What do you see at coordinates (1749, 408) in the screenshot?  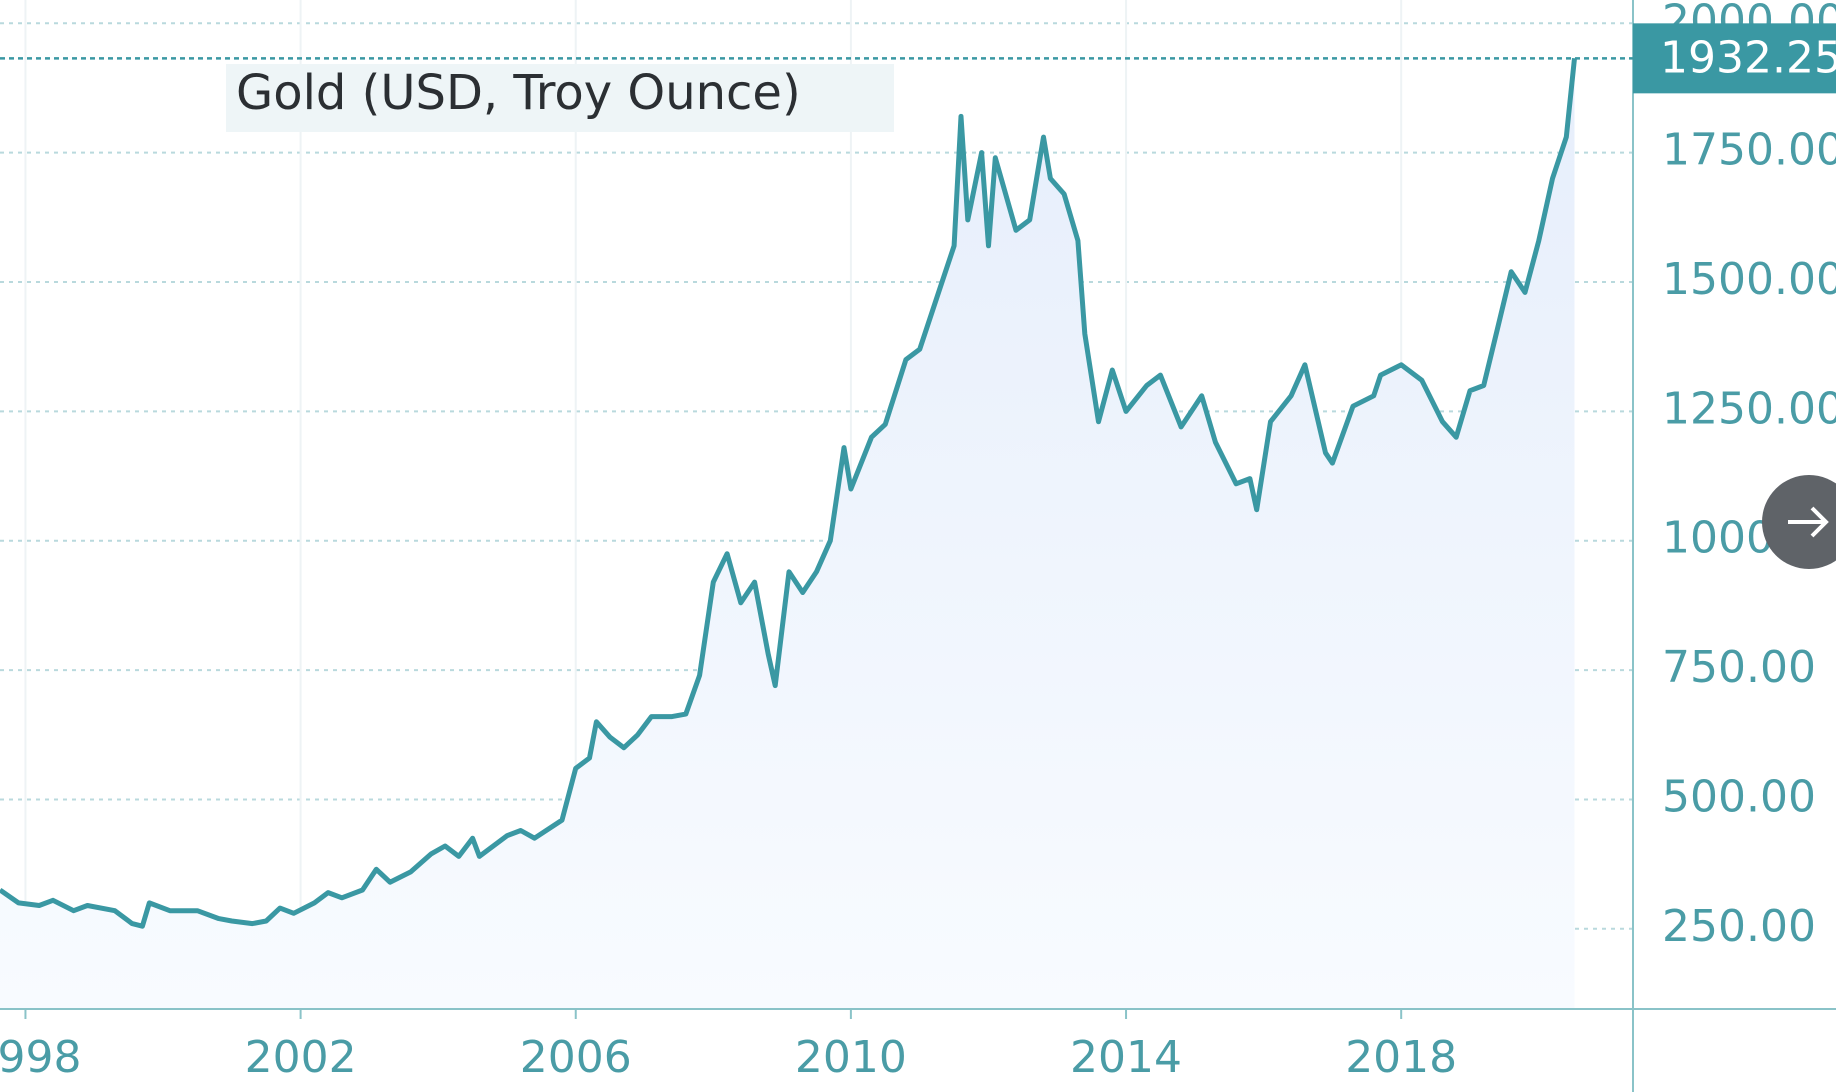 I see `y-tick-label: 1250.00` at bounding box center [1749, 408].